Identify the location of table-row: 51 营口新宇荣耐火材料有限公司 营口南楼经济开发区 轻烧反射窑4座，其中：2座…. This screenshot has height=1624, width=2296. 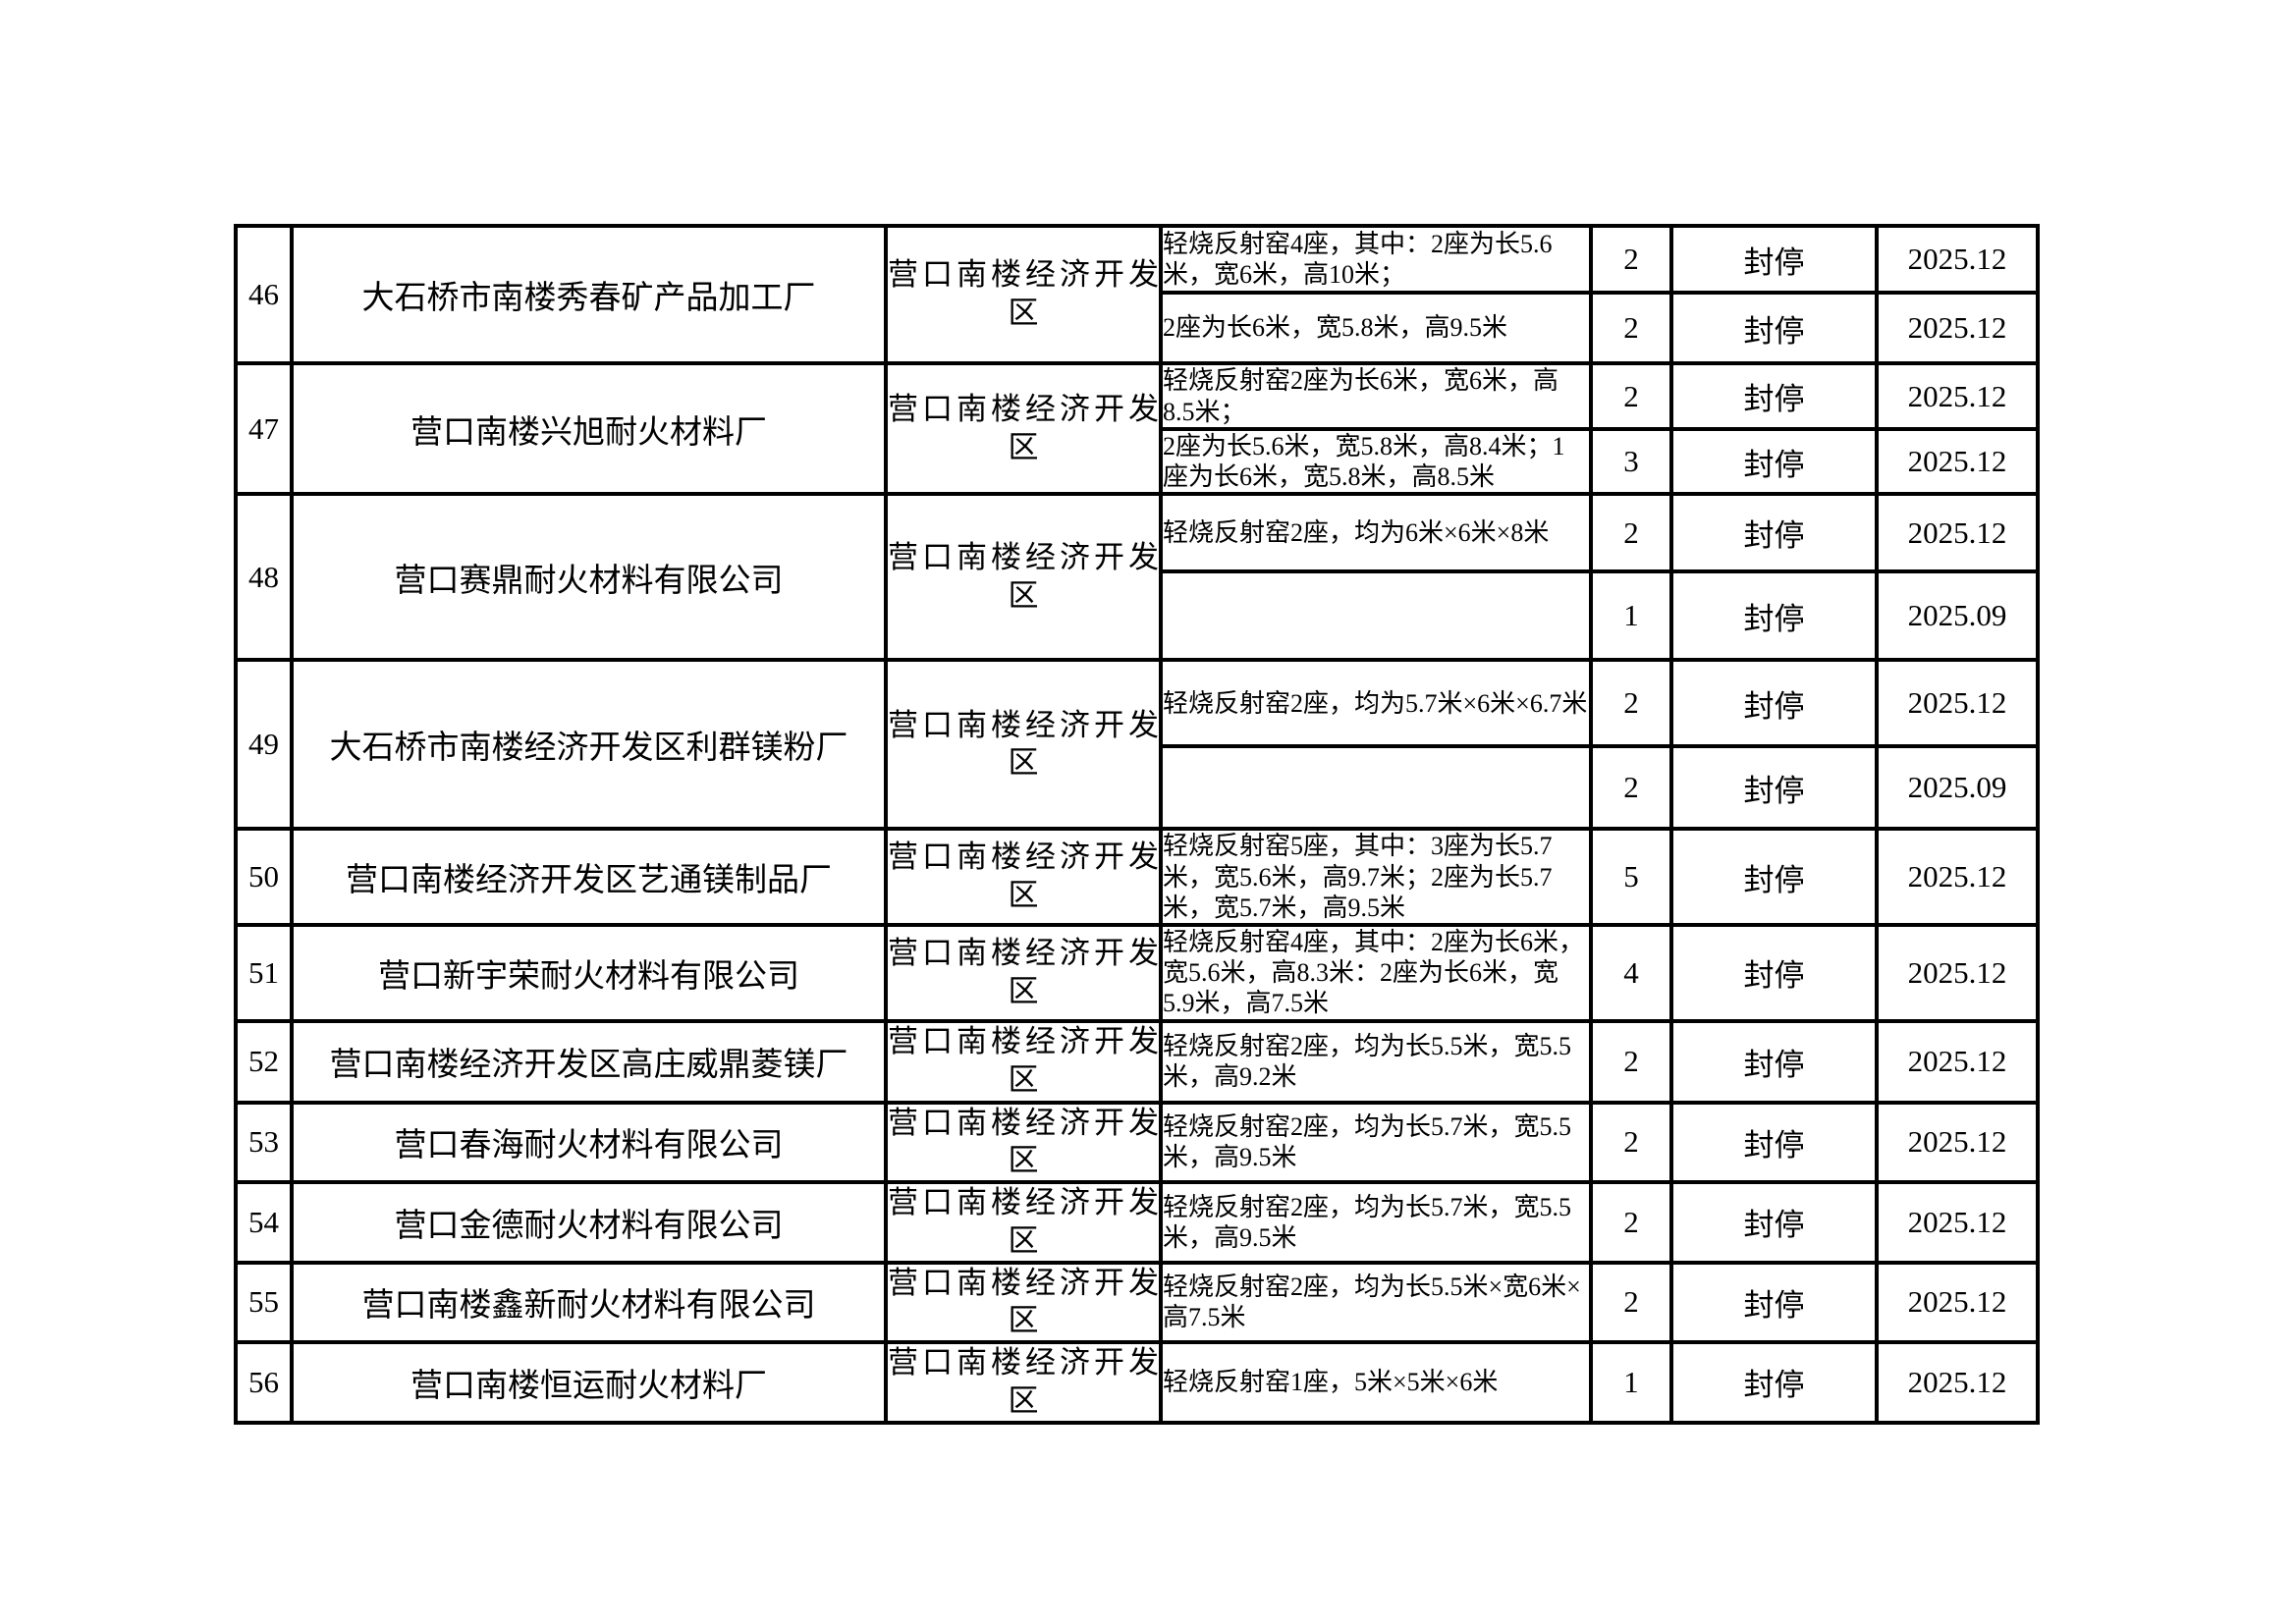
(1137, 972).